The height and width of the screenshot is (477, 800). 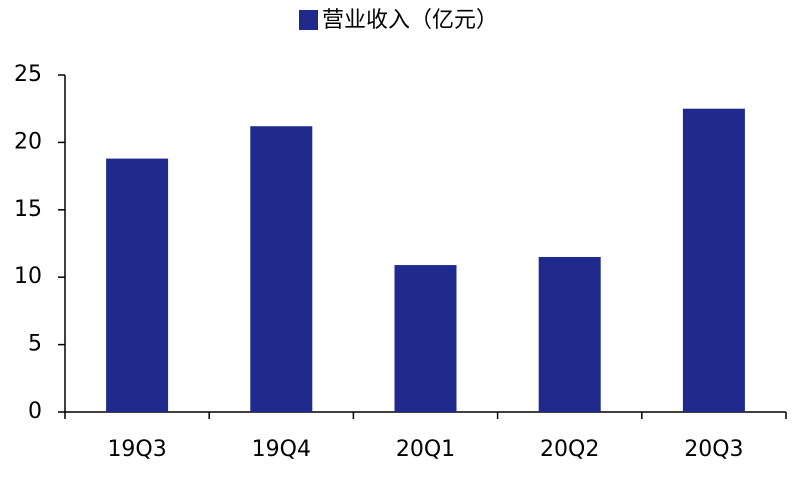 What do you see at coordinates (136, 449) in the screenshot?
I see `x-tick-label: 19Q3` at bounding box center [136, 449].